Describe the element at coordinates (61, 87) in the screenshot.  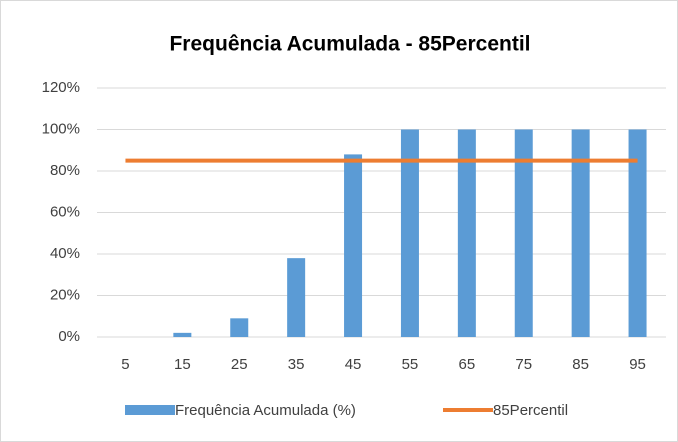
I see `y-tick-label: 120%` at that location.